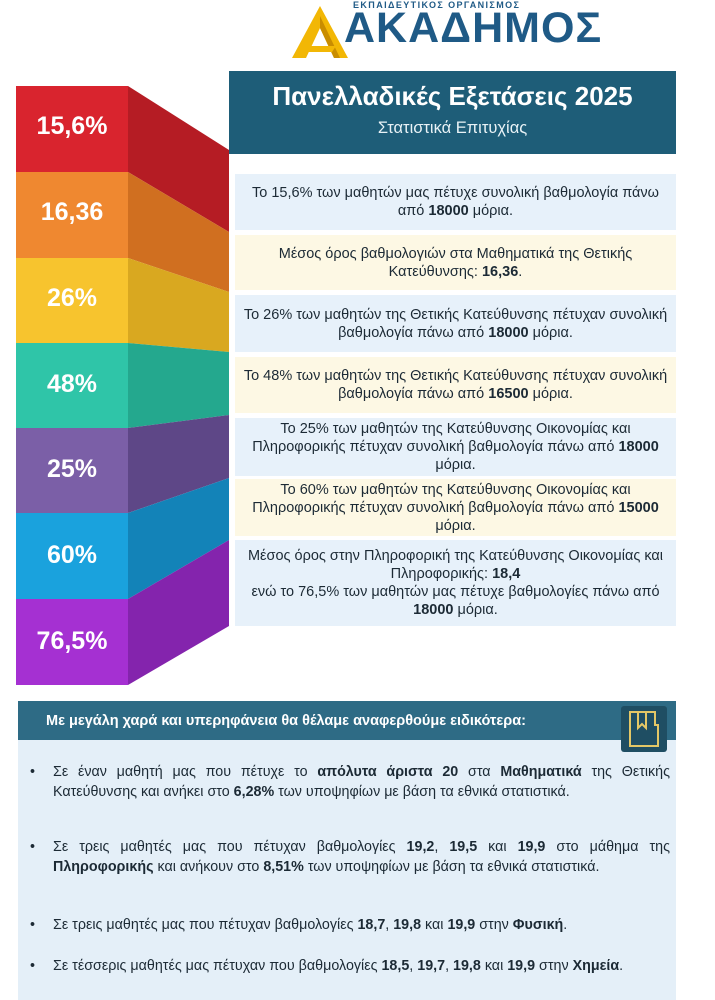 The width and height of the screenshot is (715, 1000). Describe the element at coordinates (437, 5) in the screenshot. I see `logo-subtitle: ΕΚΠΑΙΔΕΥΤΙΚΟΣ ΟΡΓΑΝΙΣΜΟΣ` at that location.